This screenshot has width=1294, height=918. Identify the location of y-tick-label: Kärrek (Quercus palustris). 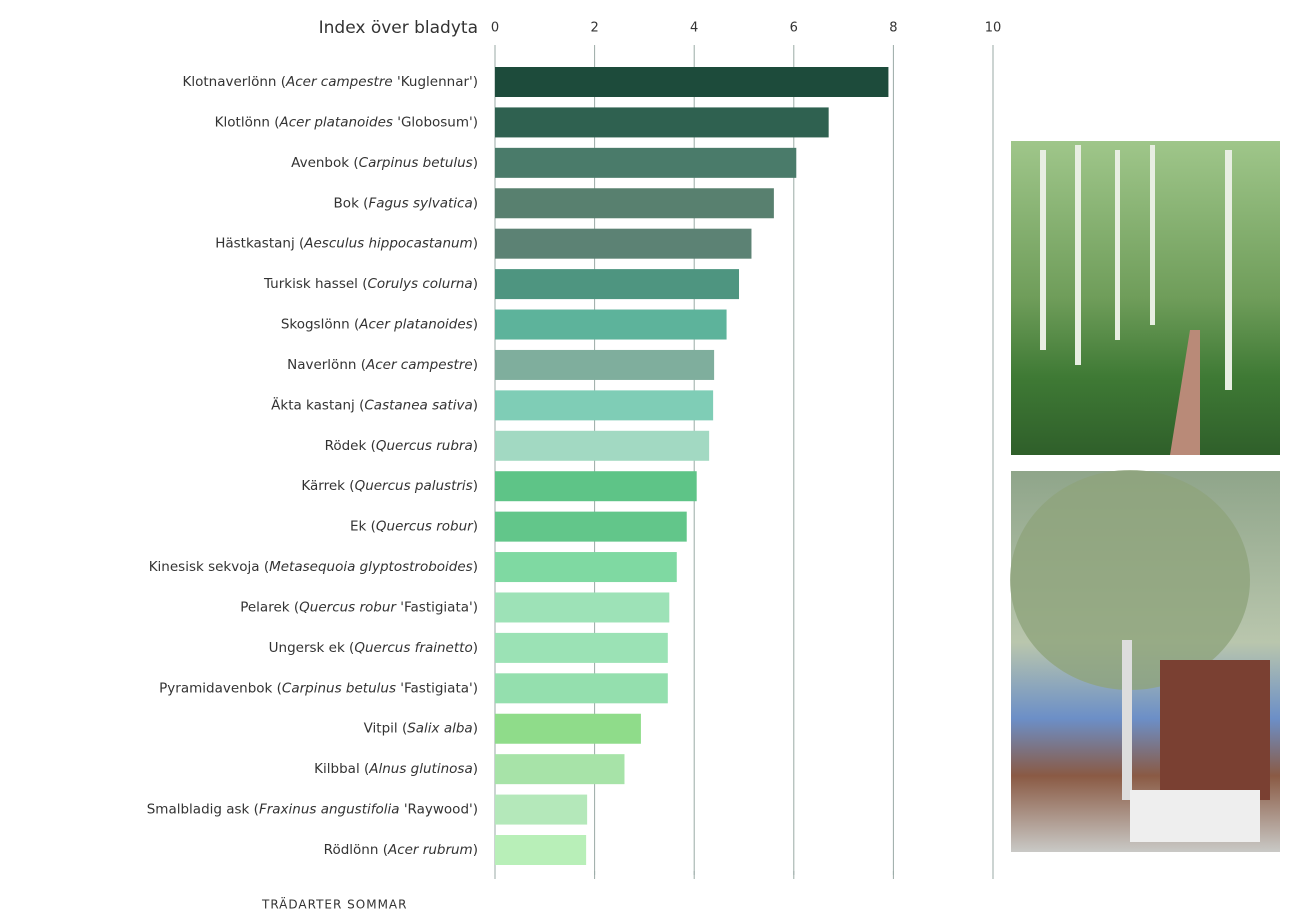
(389, 486).